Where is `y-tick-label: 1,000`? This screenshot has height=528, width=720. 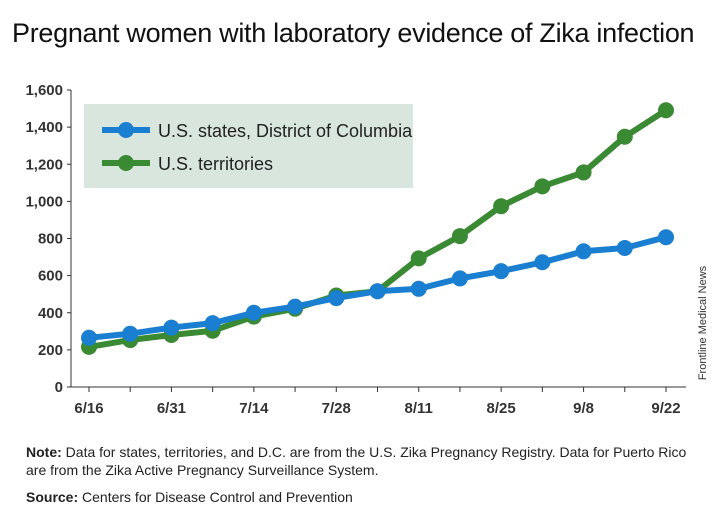
y-tick-label: 1,000 is located at coordinates (44, 201).